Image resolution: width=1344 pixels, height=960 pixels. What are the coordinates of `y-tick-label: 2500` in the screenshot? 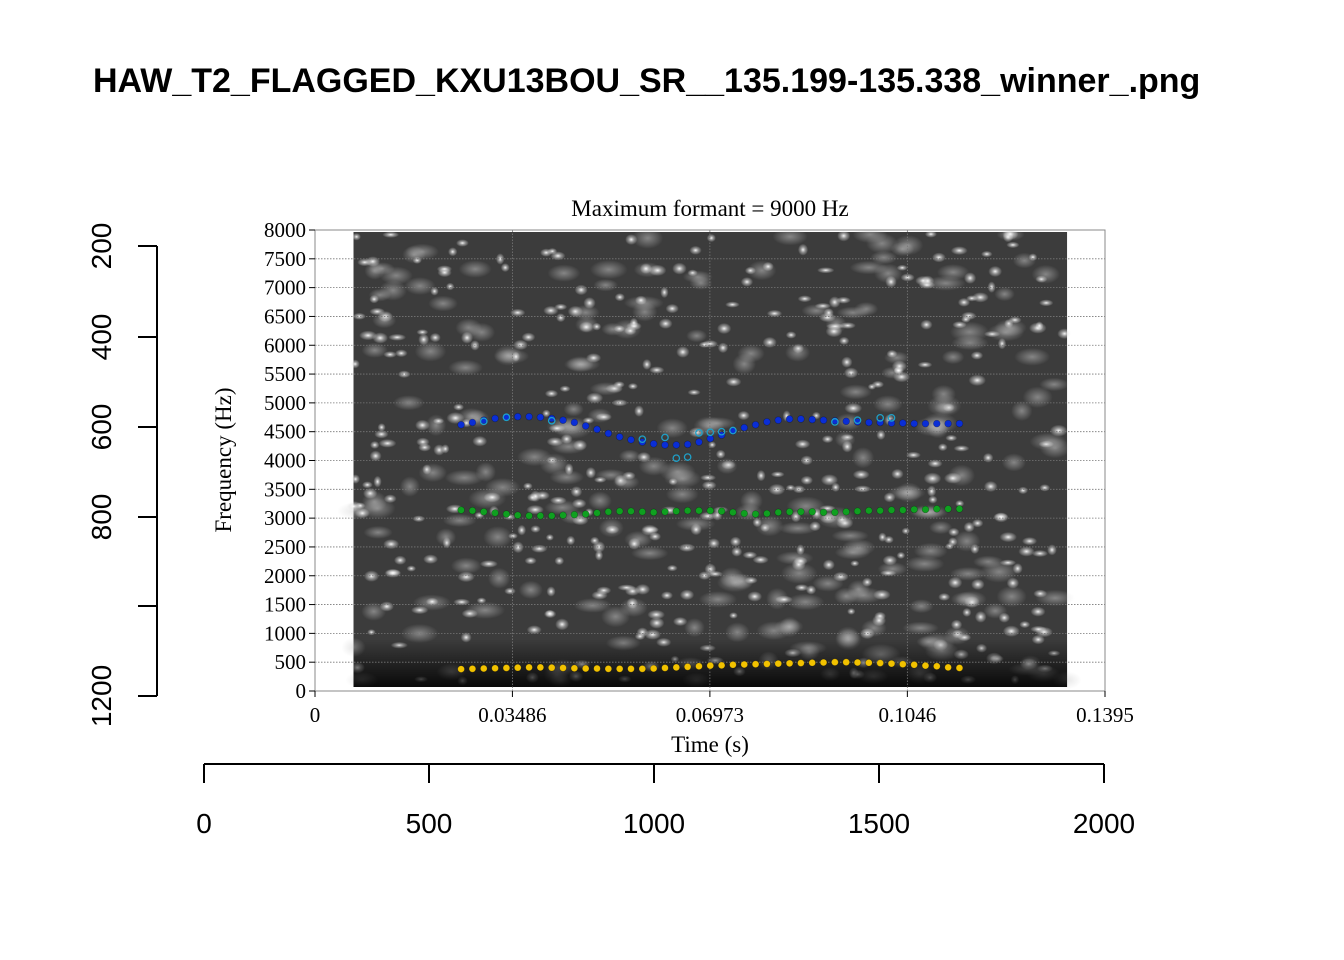 It's located at (285, 547).